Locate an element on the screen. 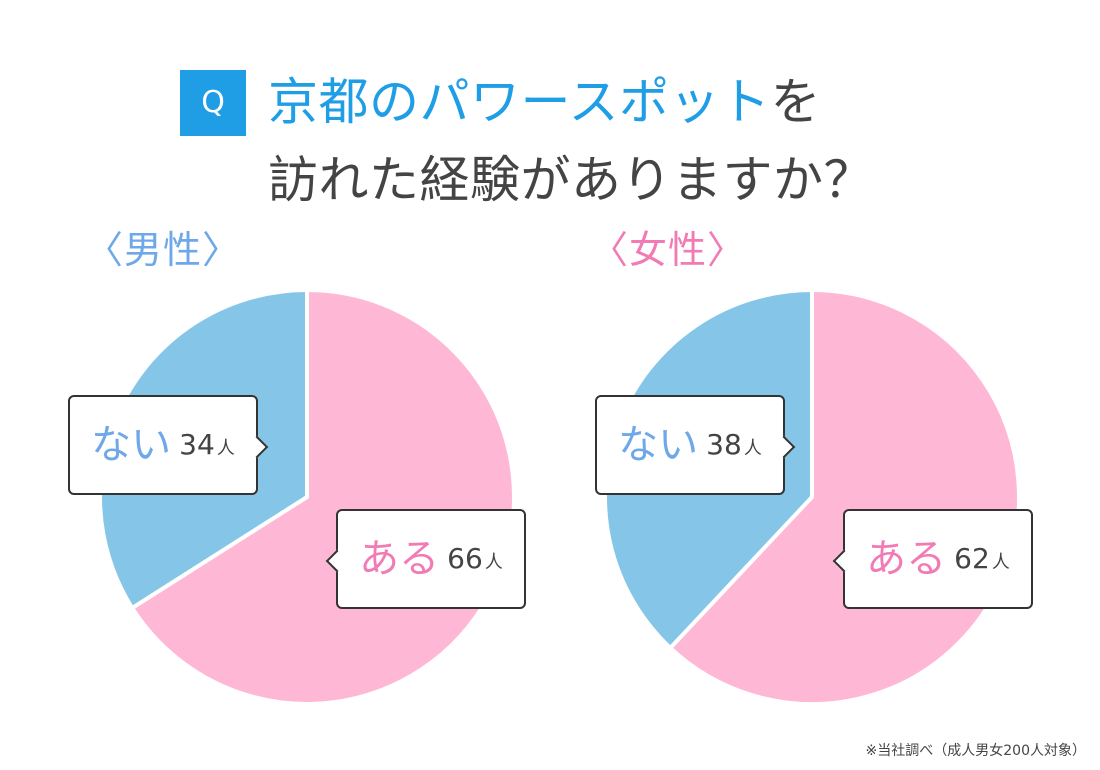  male-yes-unit: 人 is located at coordinates (493, 562).